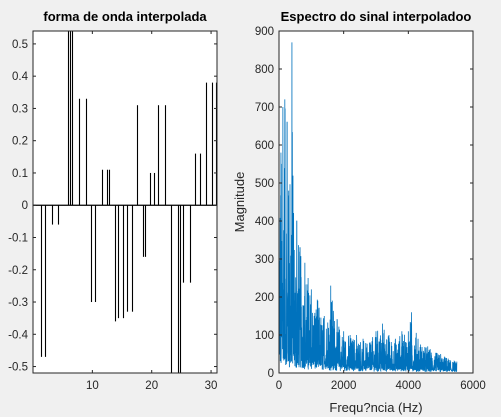 This screenshot has width=501, height=417. I want to click on waveform-ytick-label: -0.1, so click(18, 238).